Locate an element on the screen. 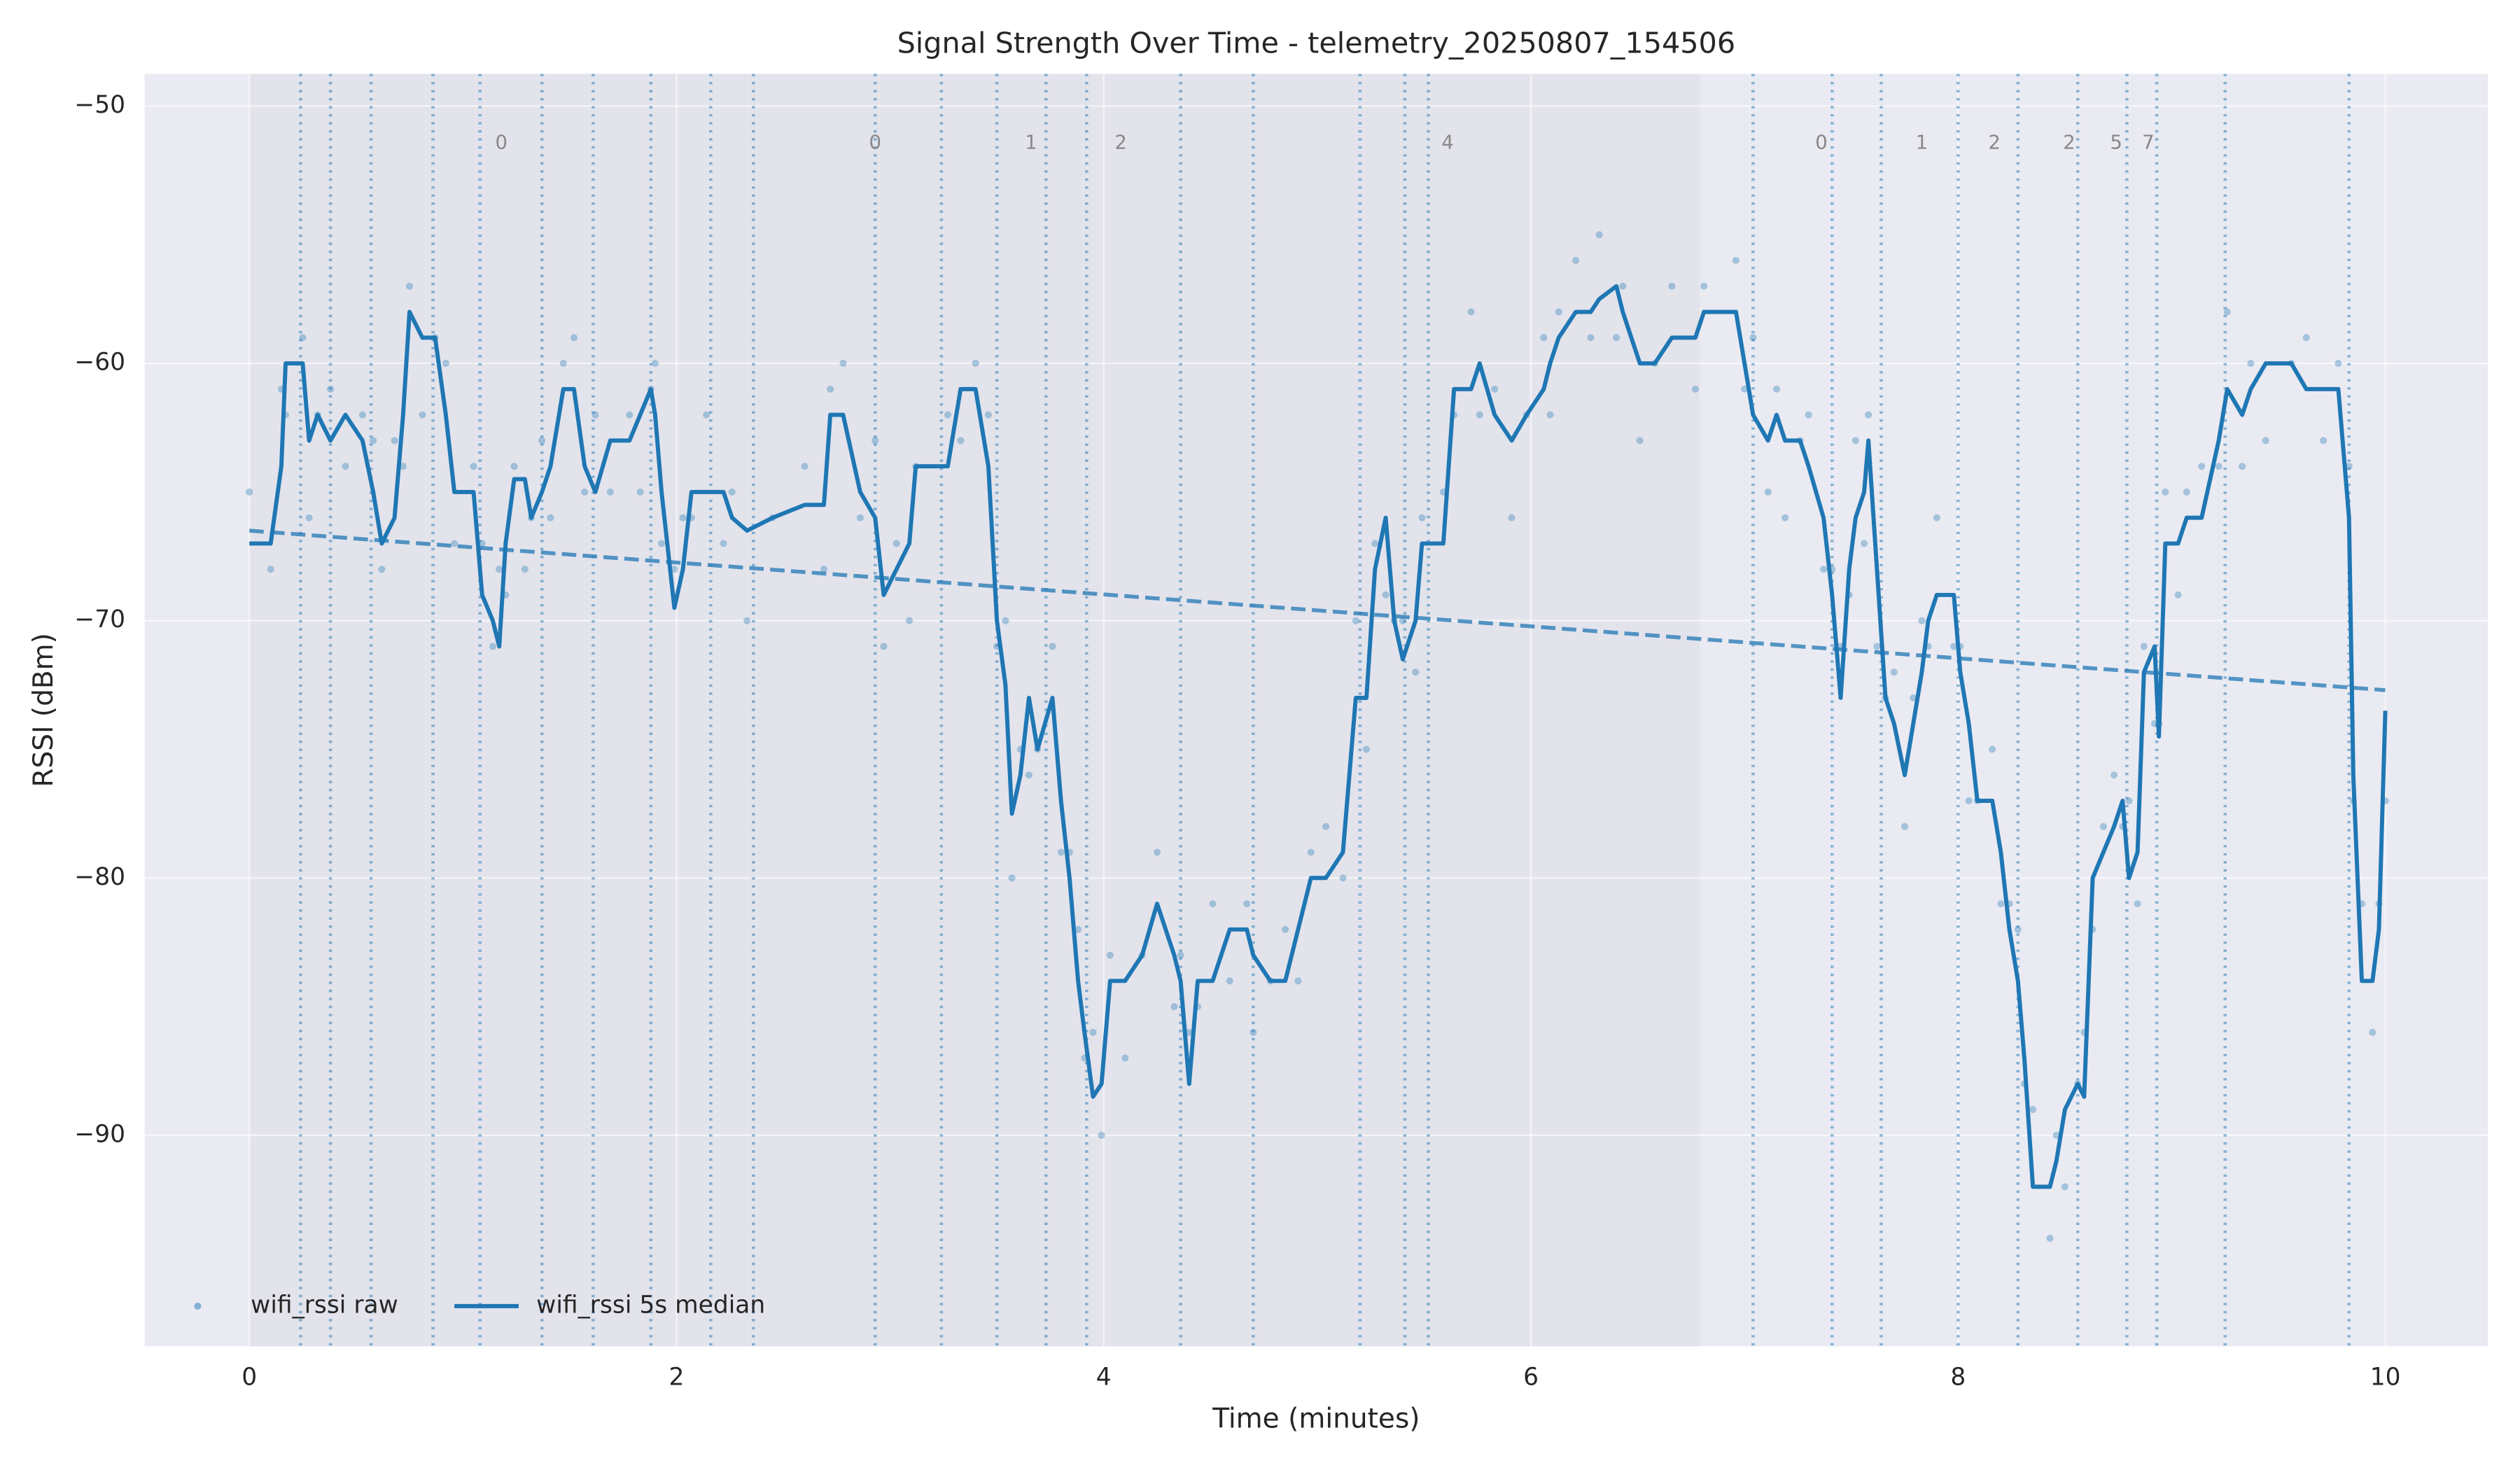 Image resolution: width=2520 pixels, height=1470 pixels. y-tick-label: −50 is located at coordinates (99, 105).